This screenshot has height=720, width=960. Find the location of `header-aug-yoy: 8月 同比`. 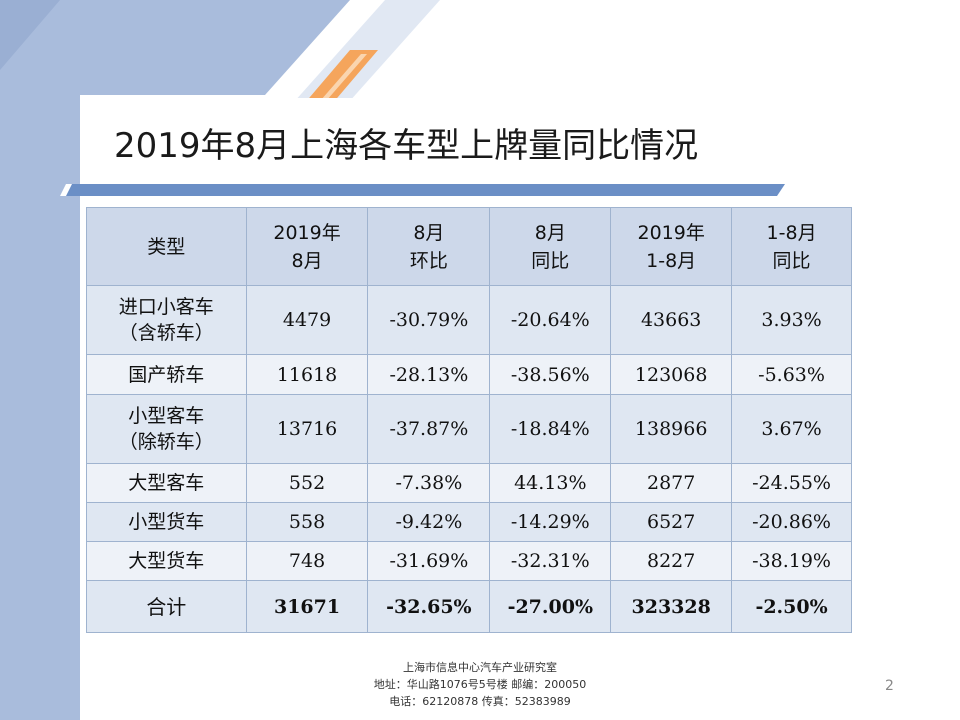

header-aug-yoy: 8月 同比 is located at coordinates (550, 246).